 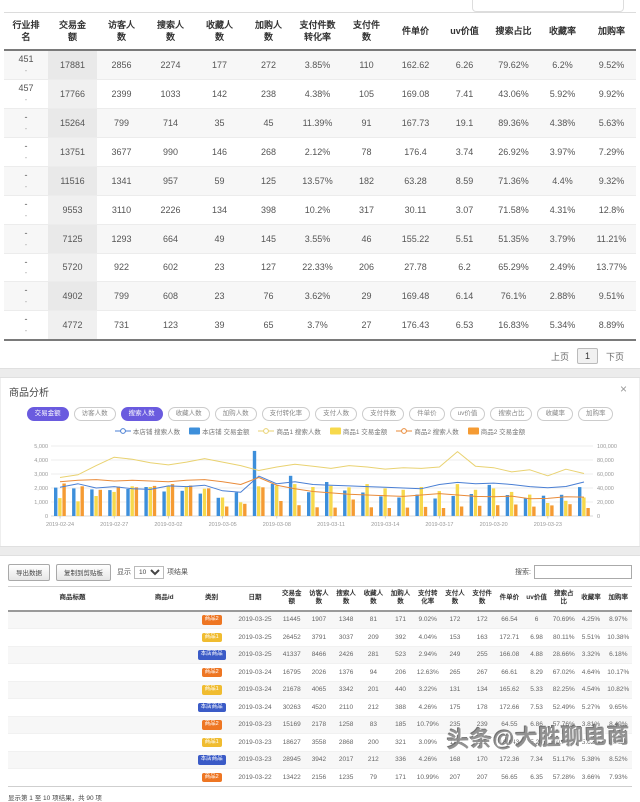 What do you see at coordinates (366, 239) in the screenshot?
I see `cell: 46` at bounding box center [366, 239].